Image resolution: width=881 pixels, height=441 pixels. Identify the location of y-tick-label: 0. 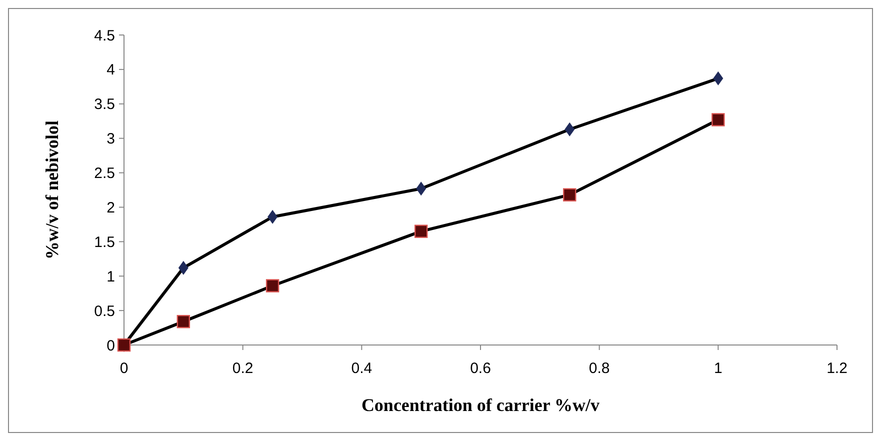
(110, 345).